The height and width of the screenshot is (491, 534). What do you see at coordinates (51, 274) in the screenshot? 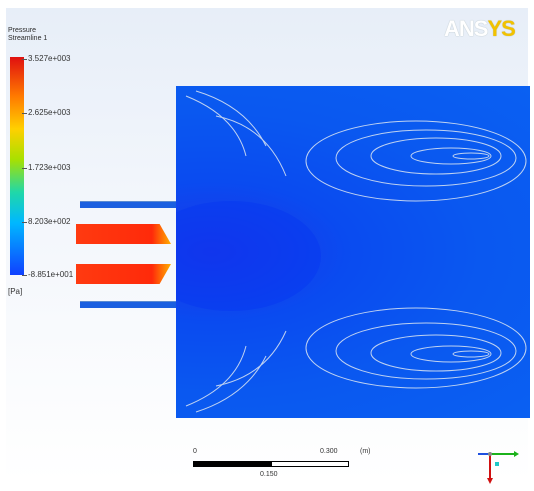
I see `legend-label-min: -8.851e+001` at bounding box center [51, 274].